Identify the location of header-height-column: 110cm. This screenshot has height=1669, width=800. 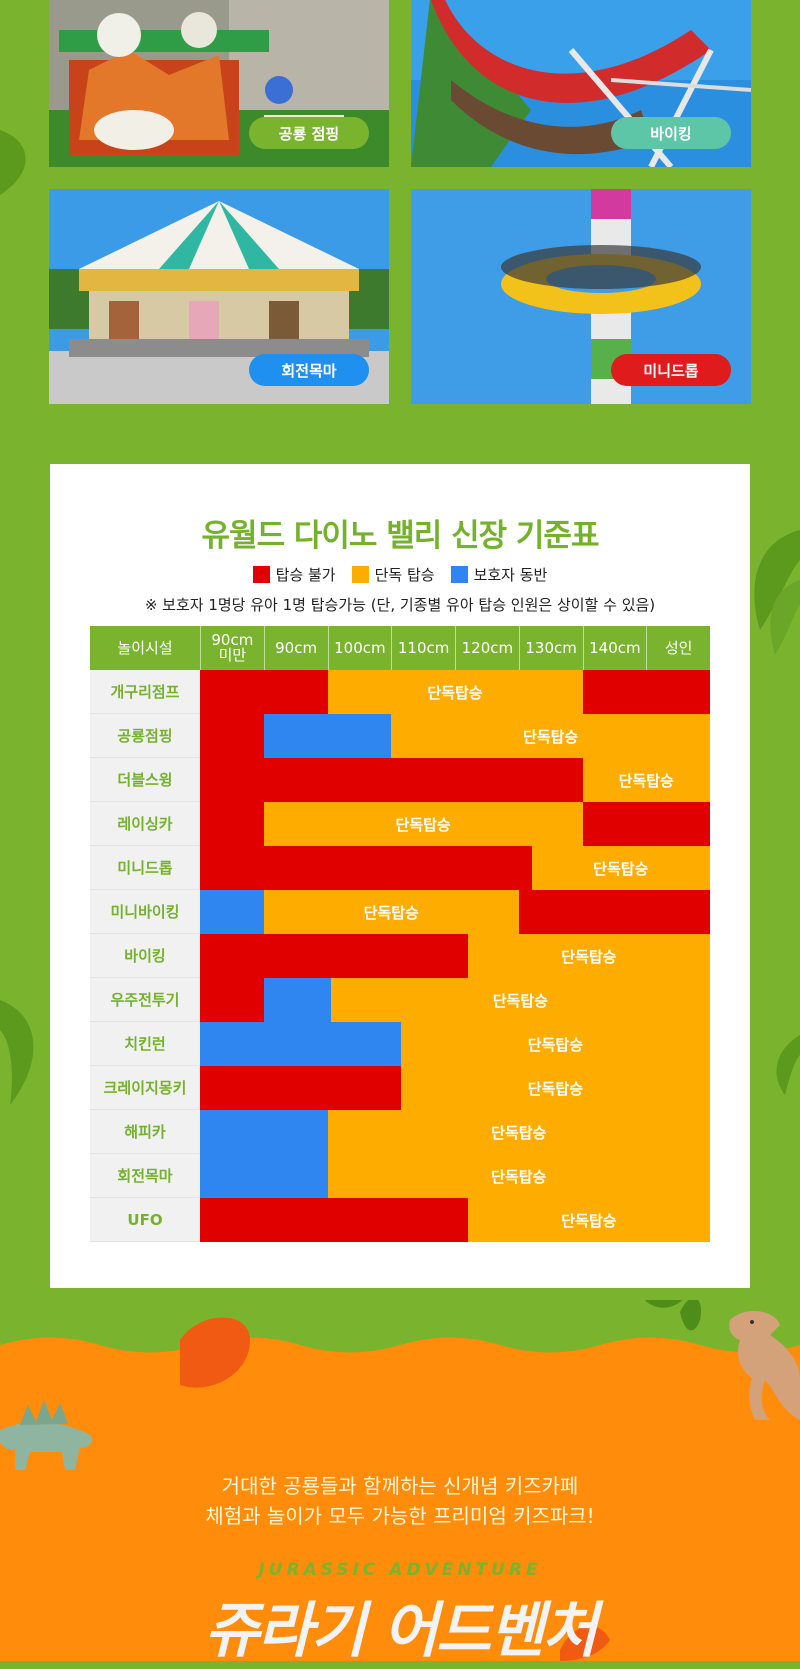
(423, 648).